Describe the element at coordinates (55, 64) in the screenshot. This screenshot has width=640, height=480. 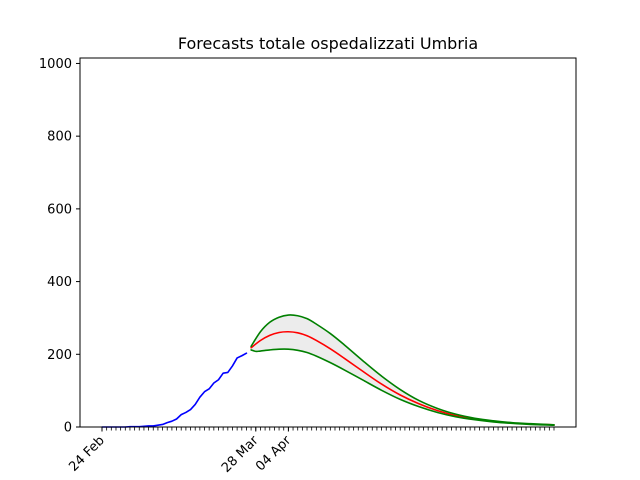
I see `y-tick-label: 1000` at that location.